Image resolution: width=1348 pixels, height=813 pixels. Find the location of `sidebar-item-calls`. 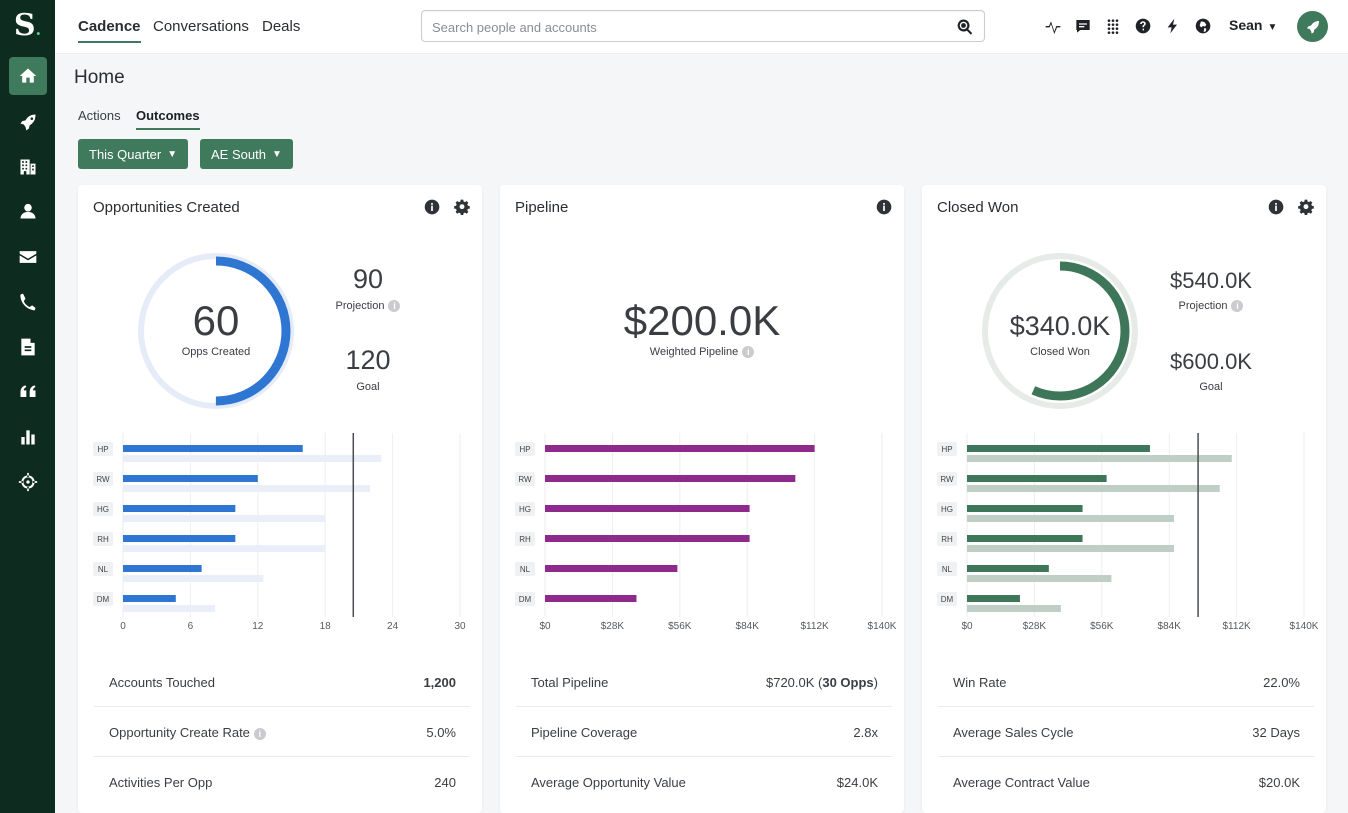

sidebar-item-calls is located at coordinates (27, 302).